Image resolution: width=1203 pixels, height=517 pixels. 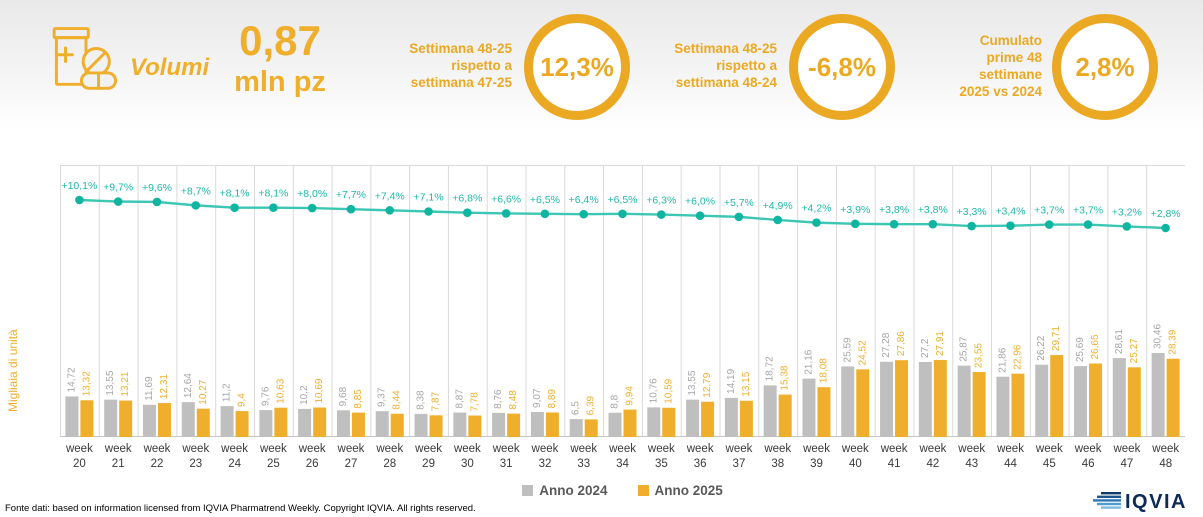 I want to click on bar-value-label: 10,27, so click(x=203, y=391).